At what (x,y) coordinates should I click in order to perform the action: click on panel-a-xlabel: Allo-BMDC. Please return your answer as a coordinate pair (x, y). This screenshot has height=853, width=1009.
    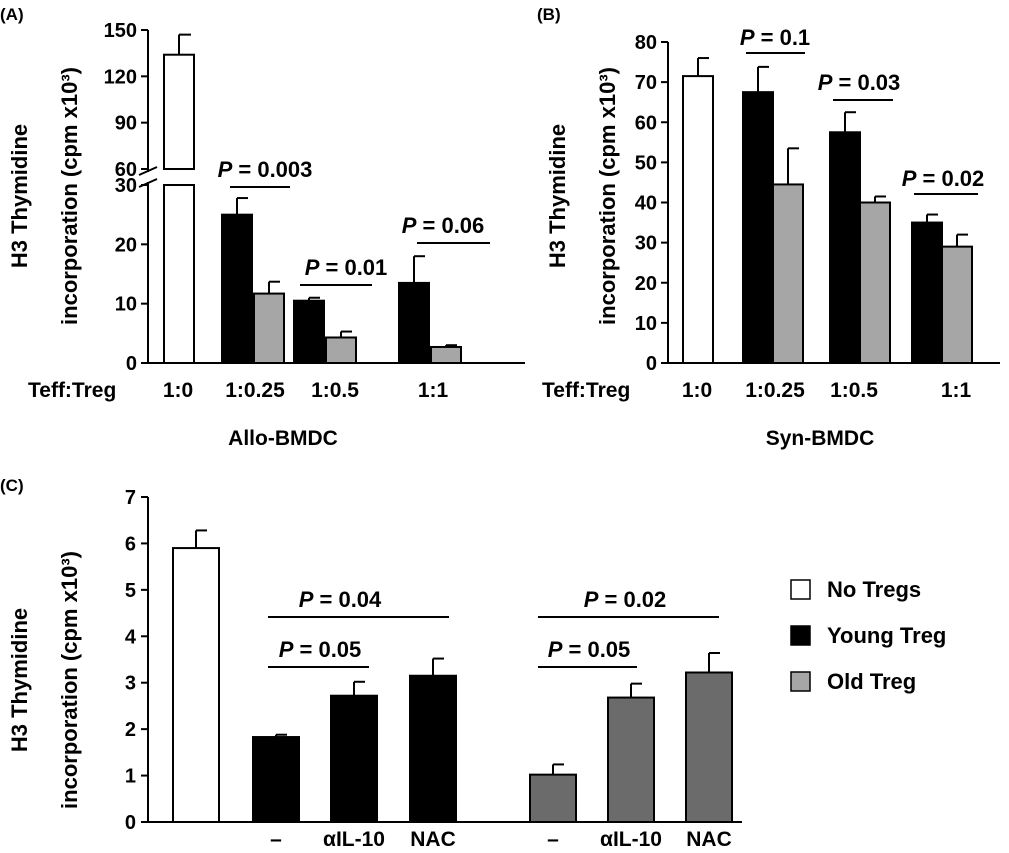
    Looking at the image, I should click on (283, 438).